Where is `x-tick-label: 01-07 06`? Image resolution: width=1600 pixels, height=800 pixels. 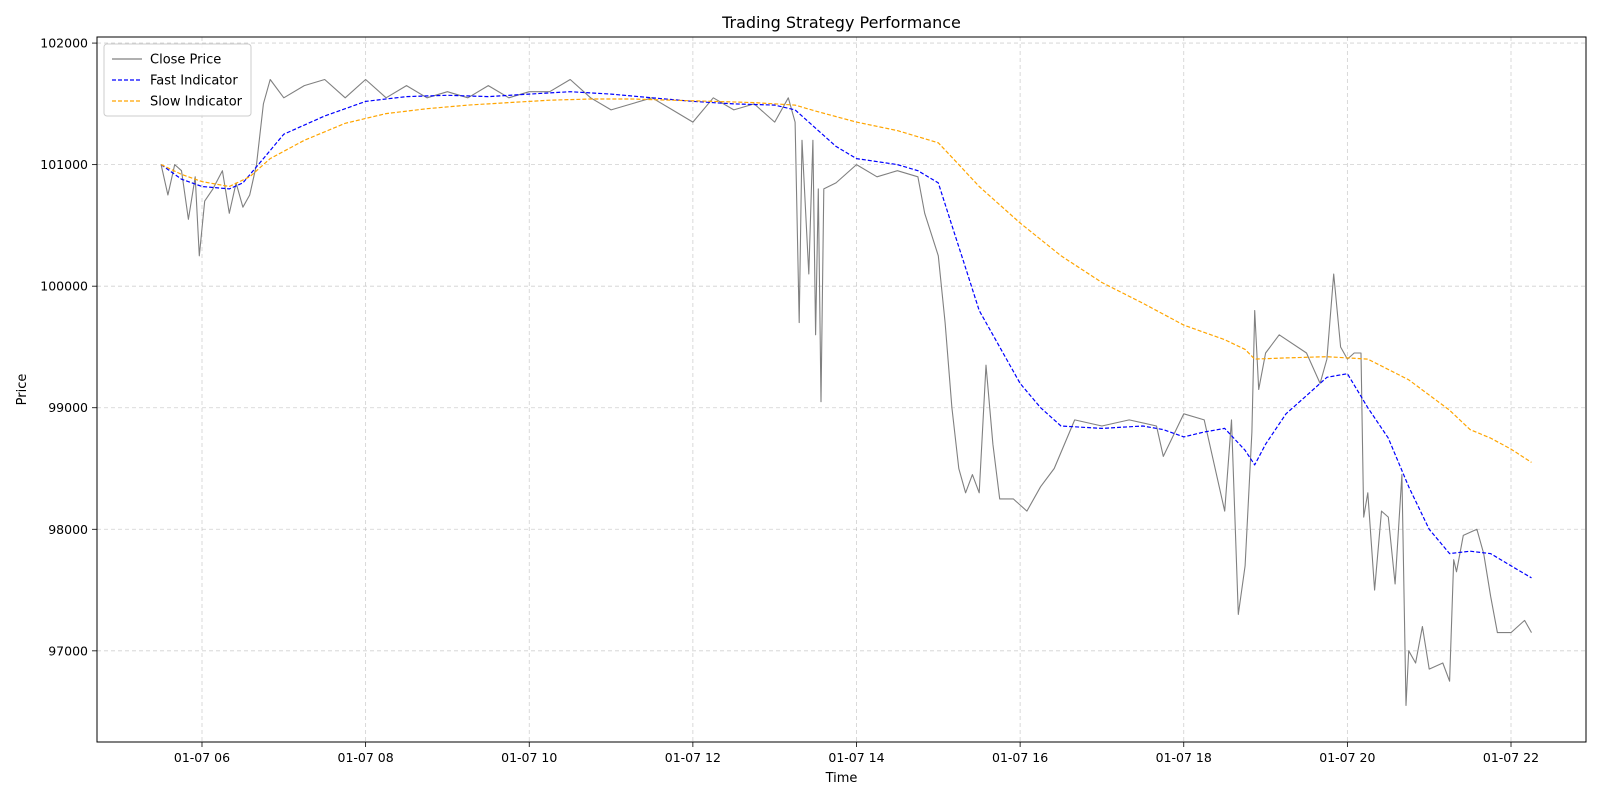
x-tick-label: 01-07 06 is located at coordinates (202, 757).